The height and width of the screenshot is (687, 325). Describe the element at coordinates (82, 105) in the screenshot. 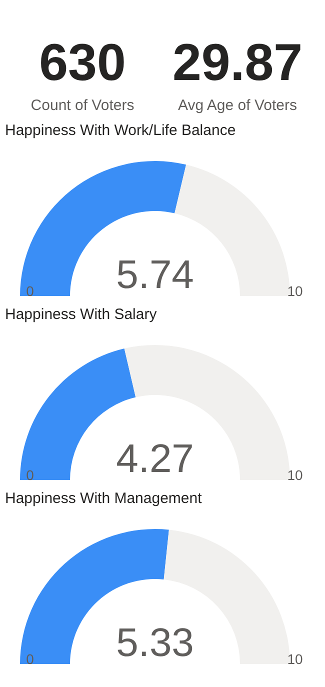

I see `category-label: Count of Voters` at that location.